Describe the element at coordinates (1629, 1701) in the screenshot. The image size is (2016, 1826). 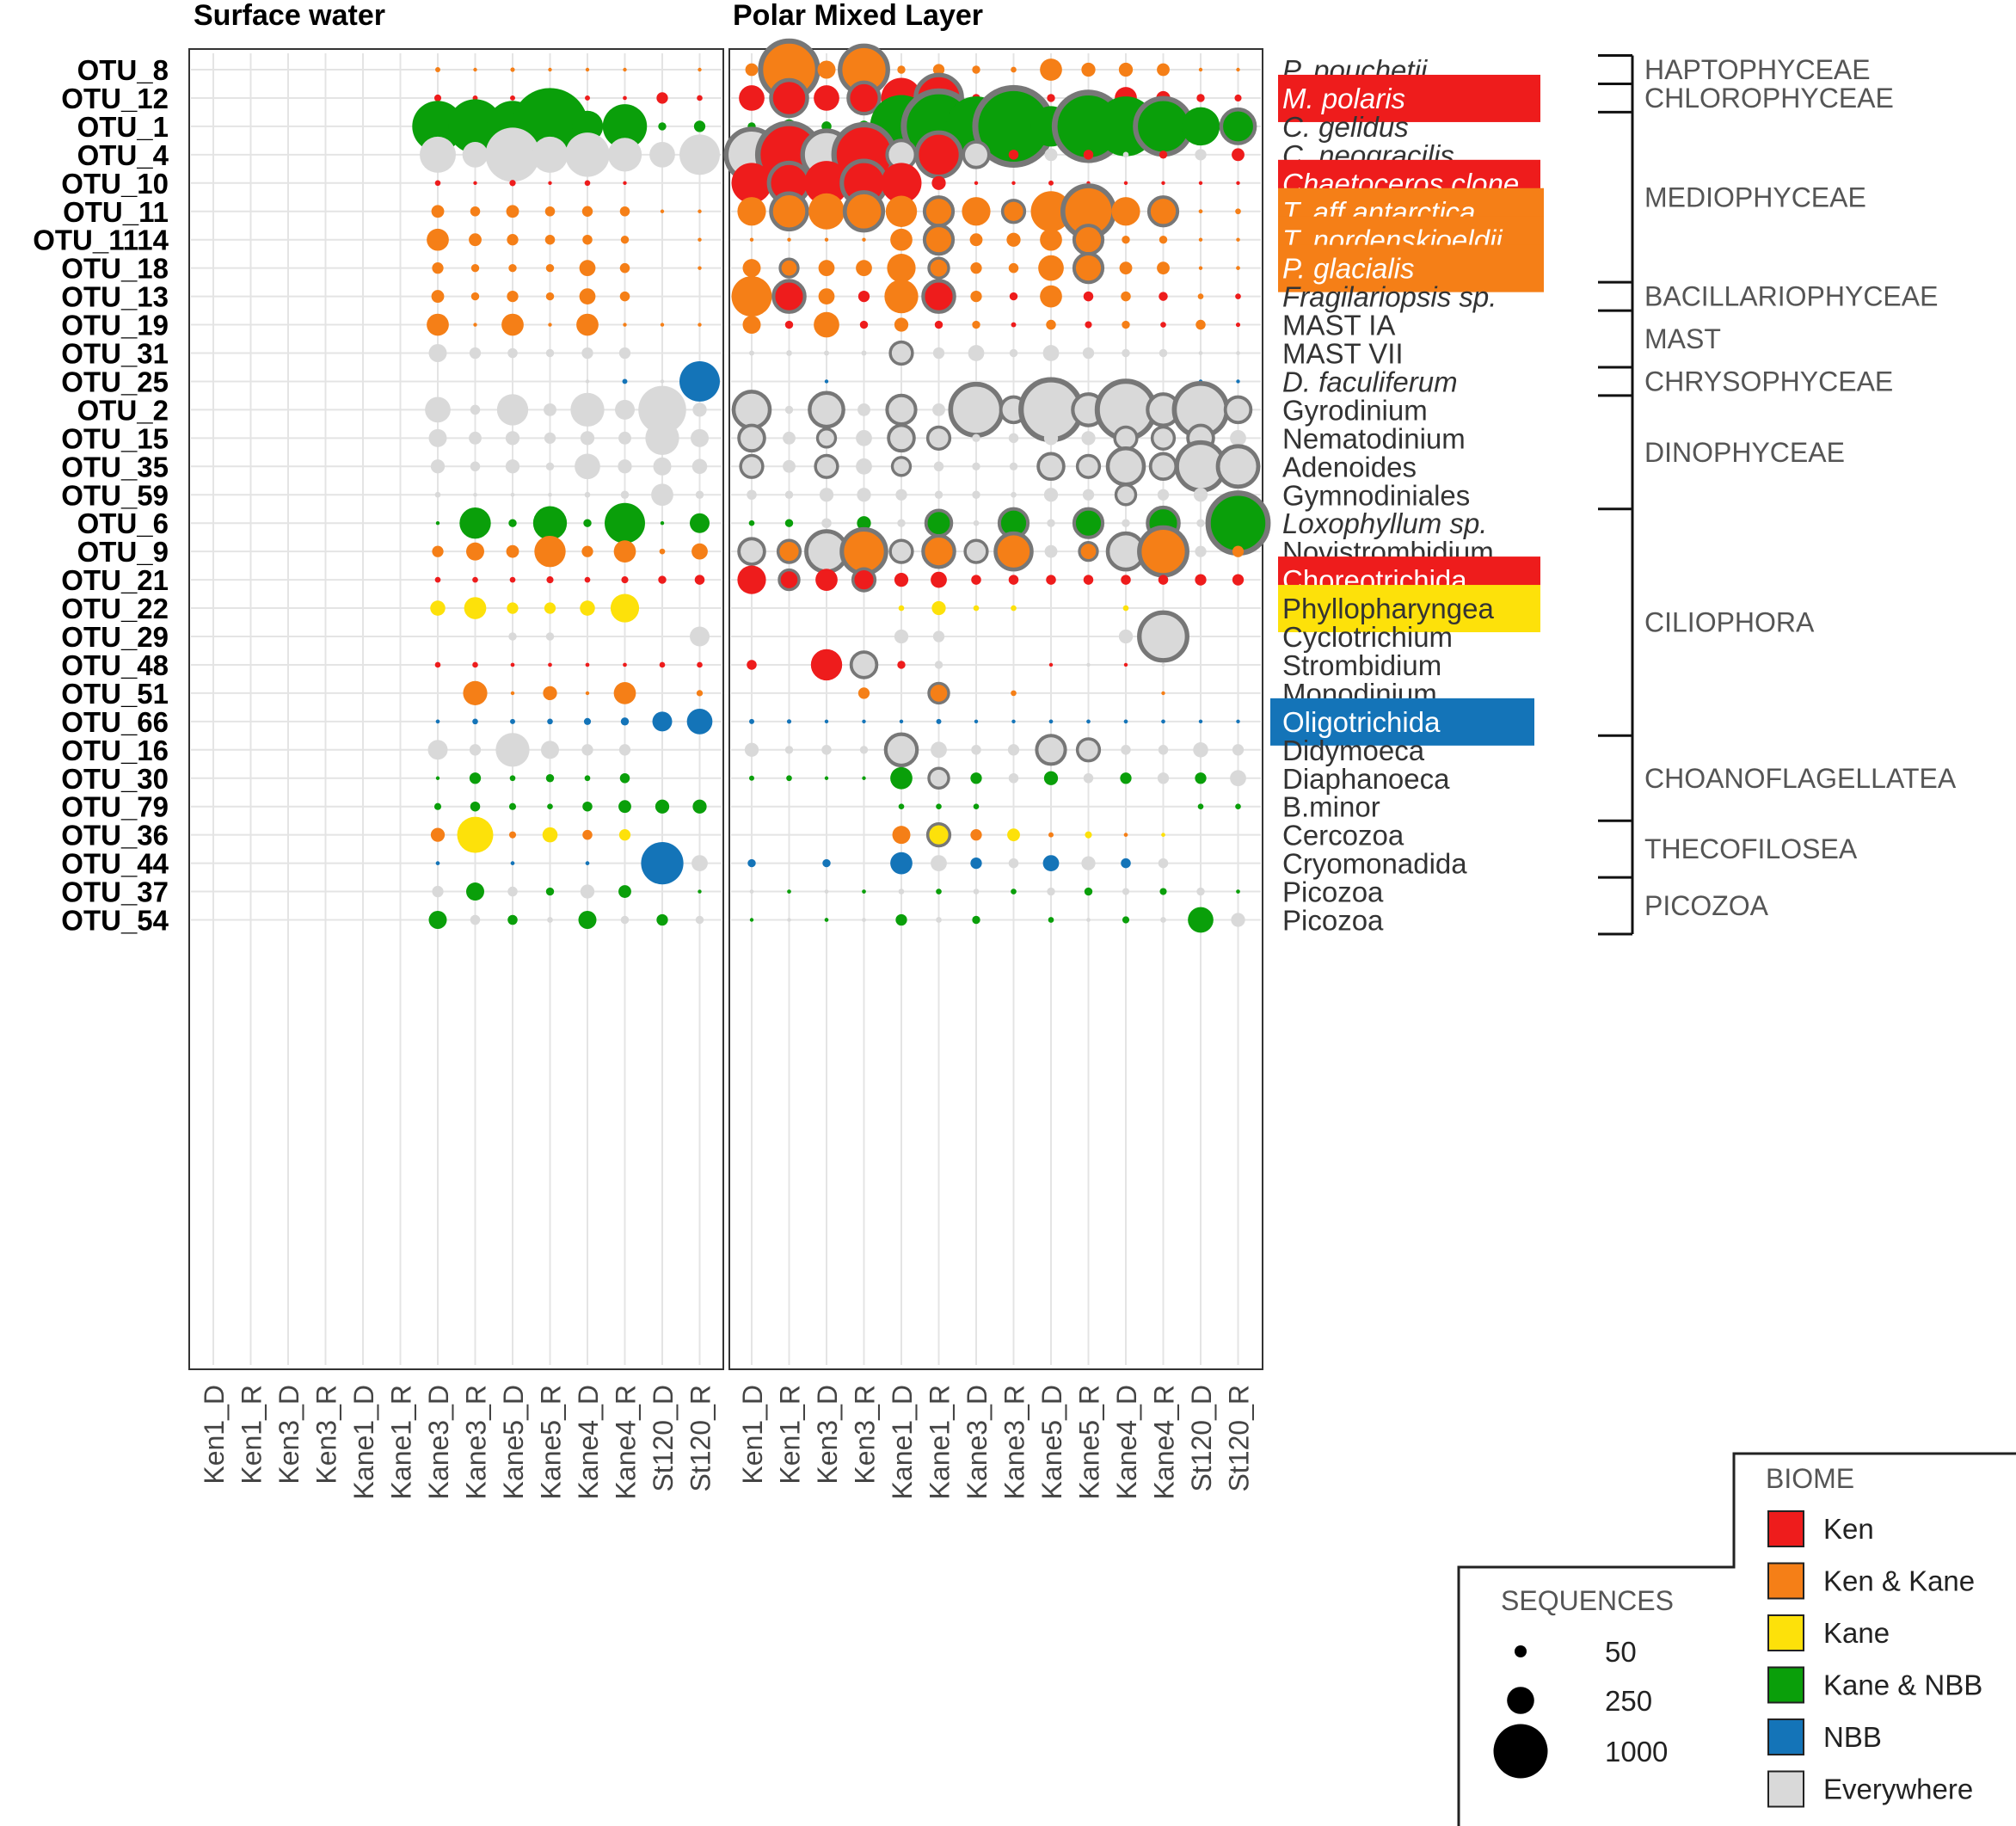
I see `size-legend-label-250: 250` at that location.